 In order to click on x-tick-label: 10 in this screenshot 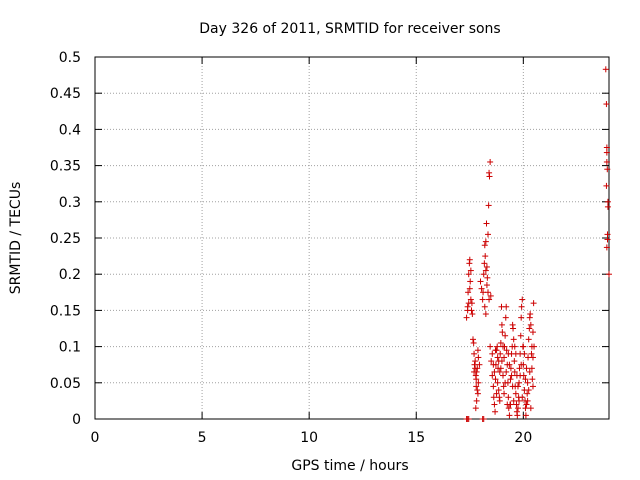, I will do `click(309, 438)`.